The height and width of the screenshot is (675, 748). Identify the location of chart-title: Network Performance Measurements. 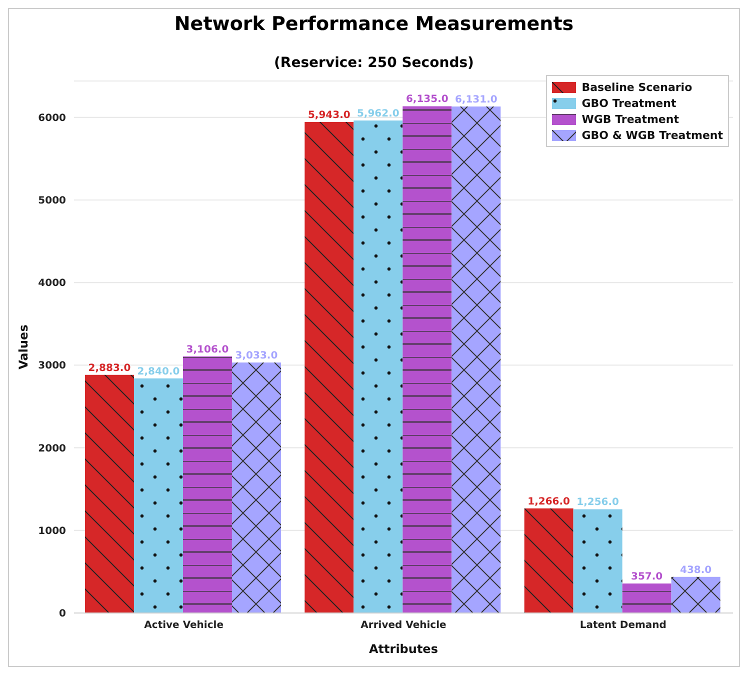
(374, 24).